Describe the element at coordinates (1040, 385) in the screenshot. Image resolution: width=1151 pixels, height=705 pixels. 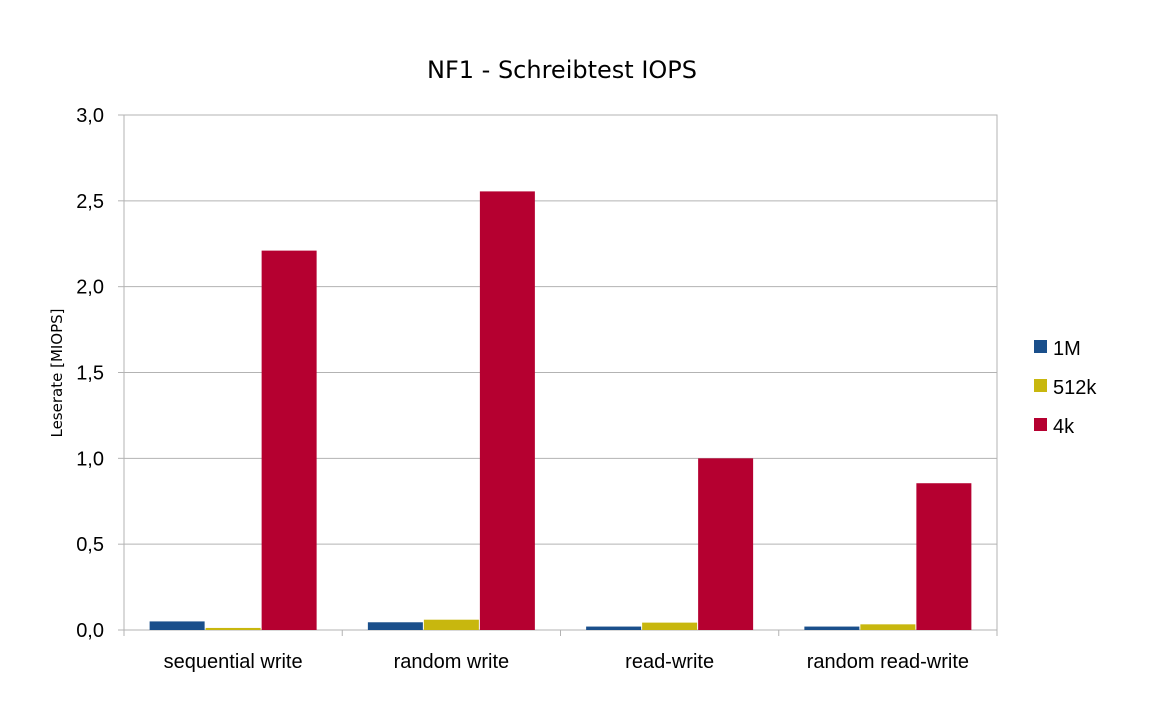
I see `legend-swatch-512k` at that location.